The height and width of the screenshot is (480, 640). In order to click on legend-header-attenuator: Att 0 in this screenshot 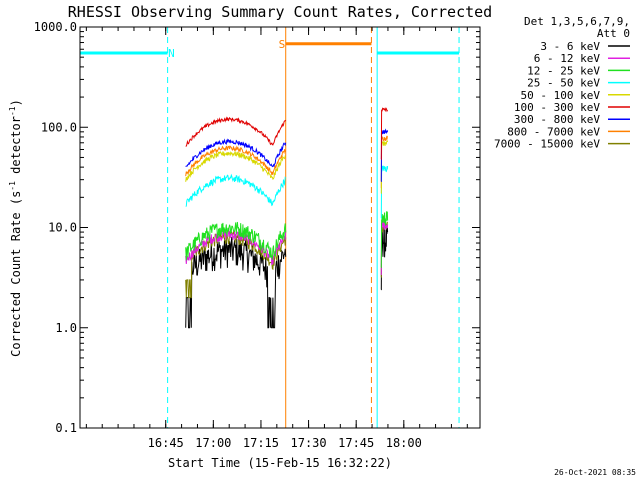, I will do `click(613, 33)`.